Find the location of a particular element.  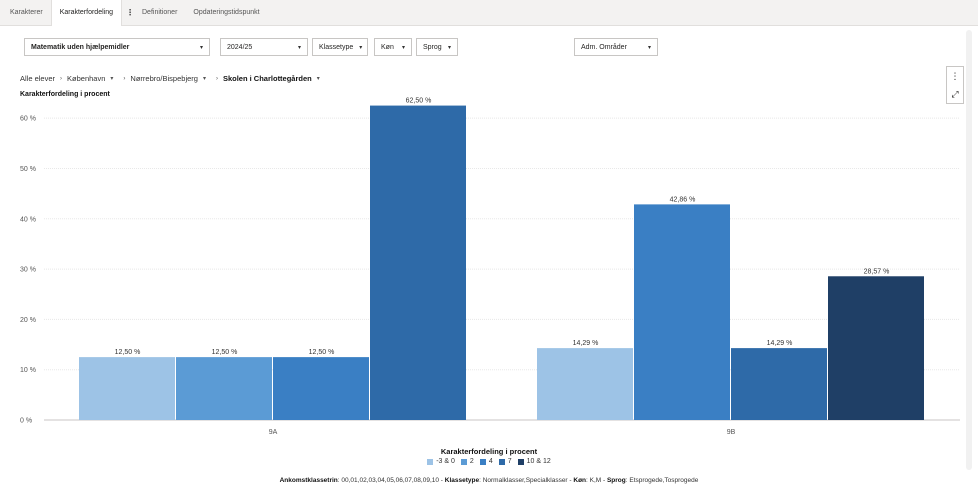

legend-label: -3 & 0 is located at coordinates (445, 461).